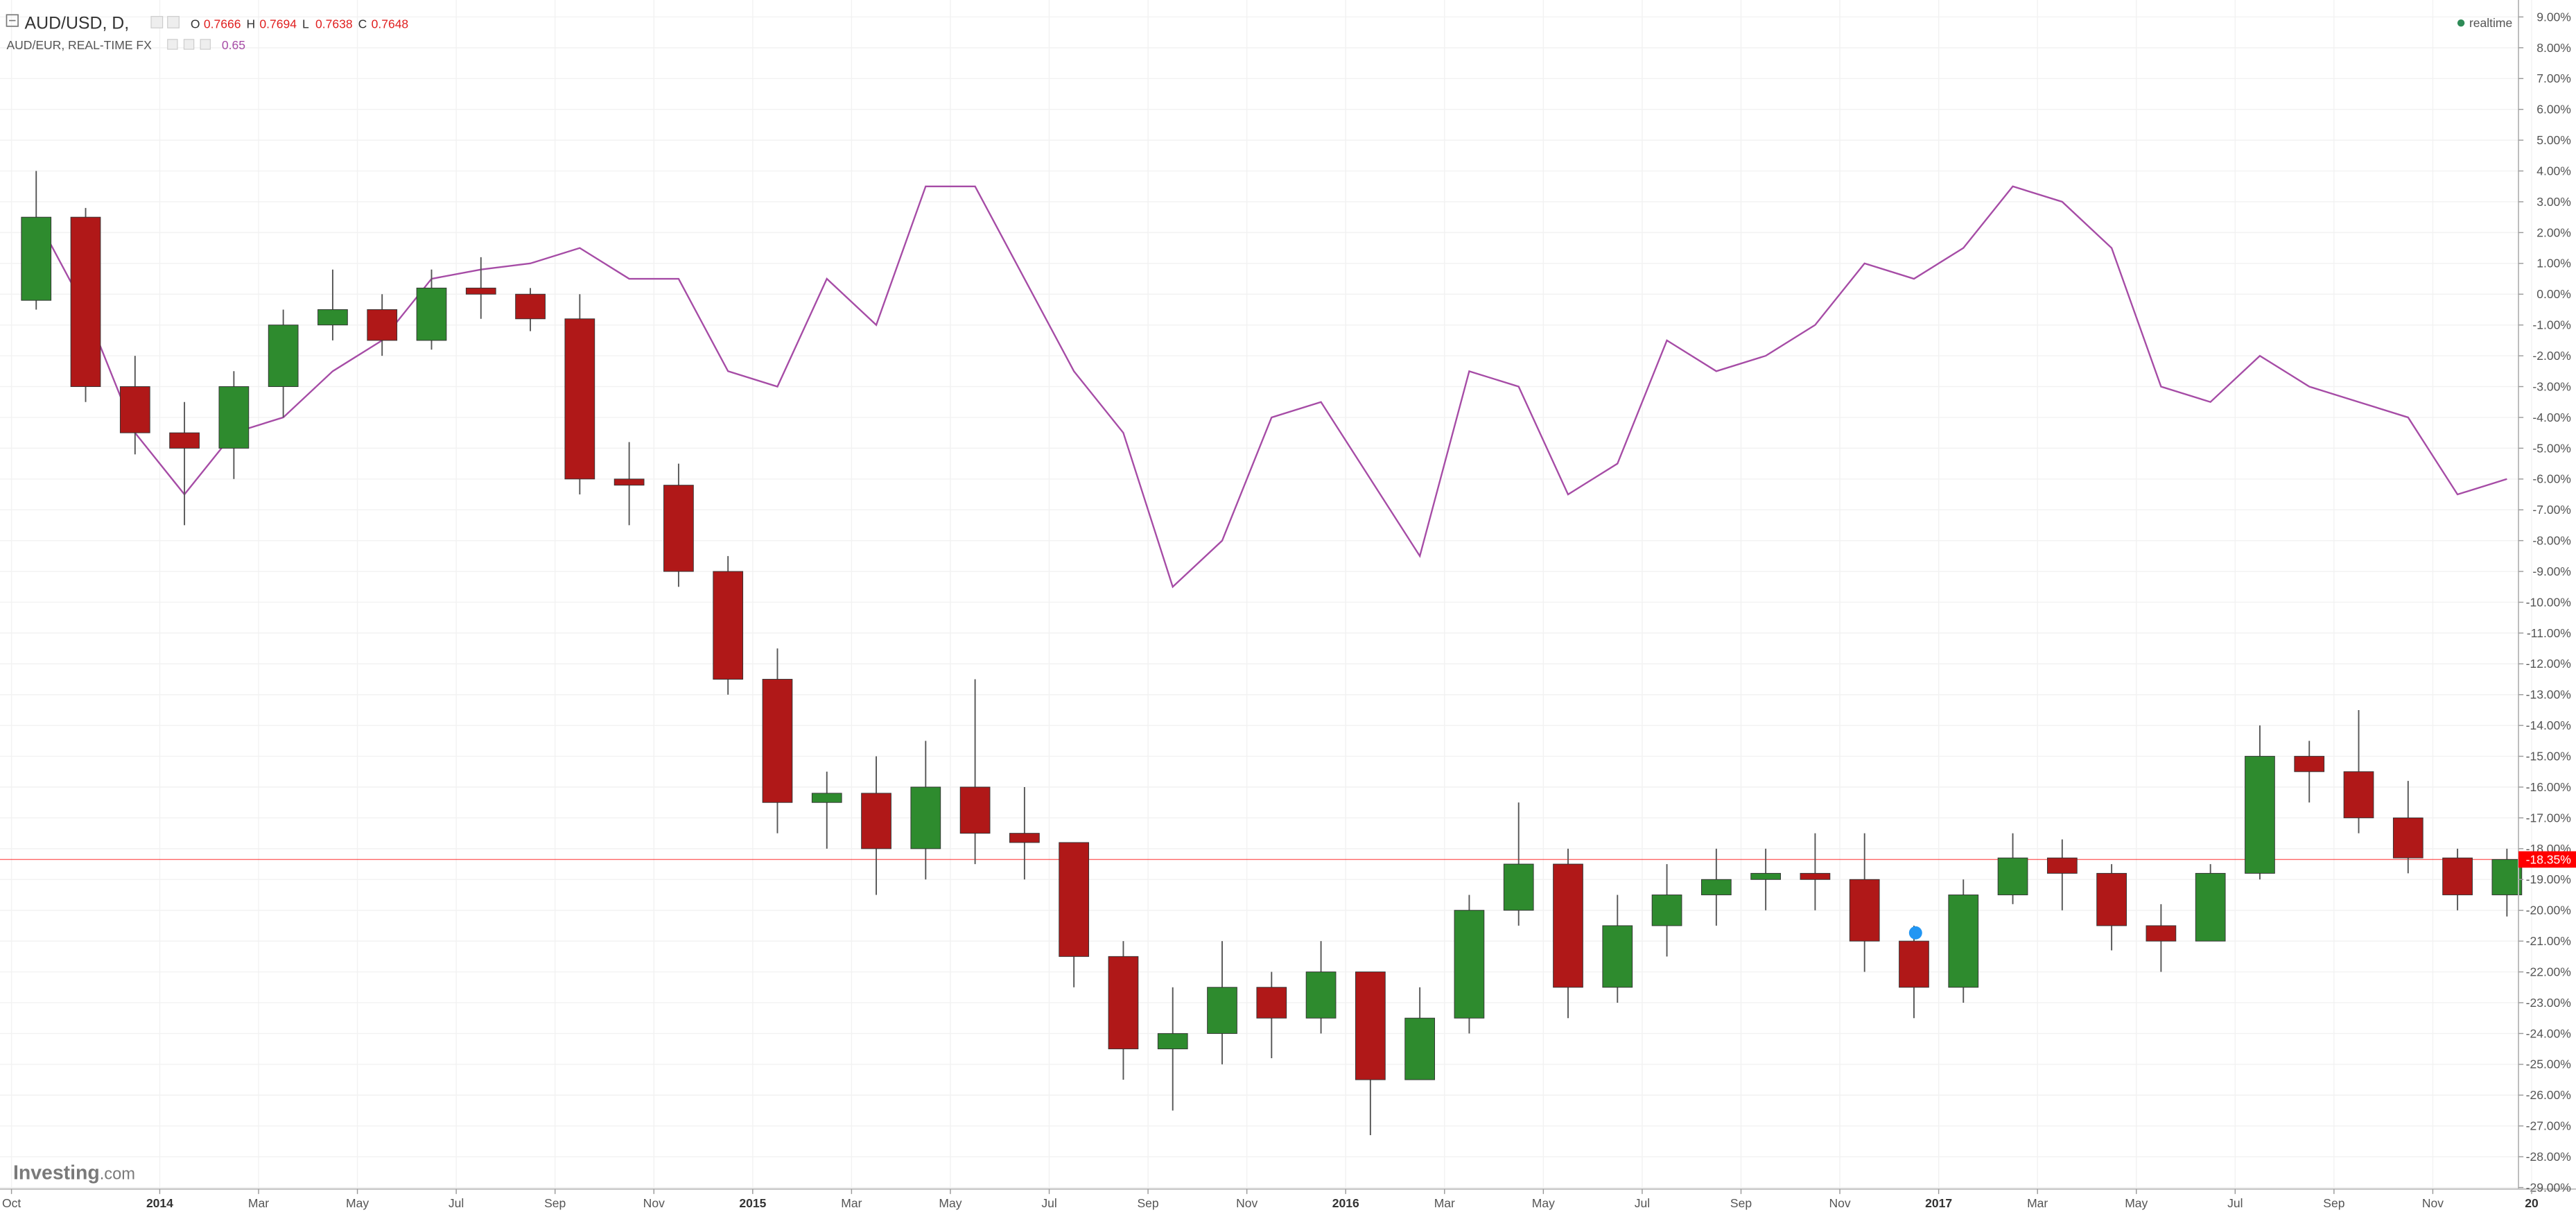 Image resolution: width=2576 pixels, height=1217 pixels. What do you see at coordinates (2548, 1157) in the screenshot?
I see `y-tick-label: -28.00%` at bounding box center [2548, 1157].